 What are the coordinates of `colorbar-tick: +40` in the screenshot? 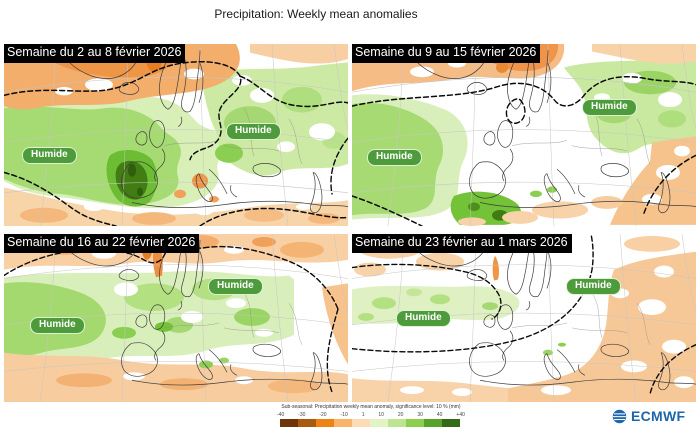 It's located at (460, 415).